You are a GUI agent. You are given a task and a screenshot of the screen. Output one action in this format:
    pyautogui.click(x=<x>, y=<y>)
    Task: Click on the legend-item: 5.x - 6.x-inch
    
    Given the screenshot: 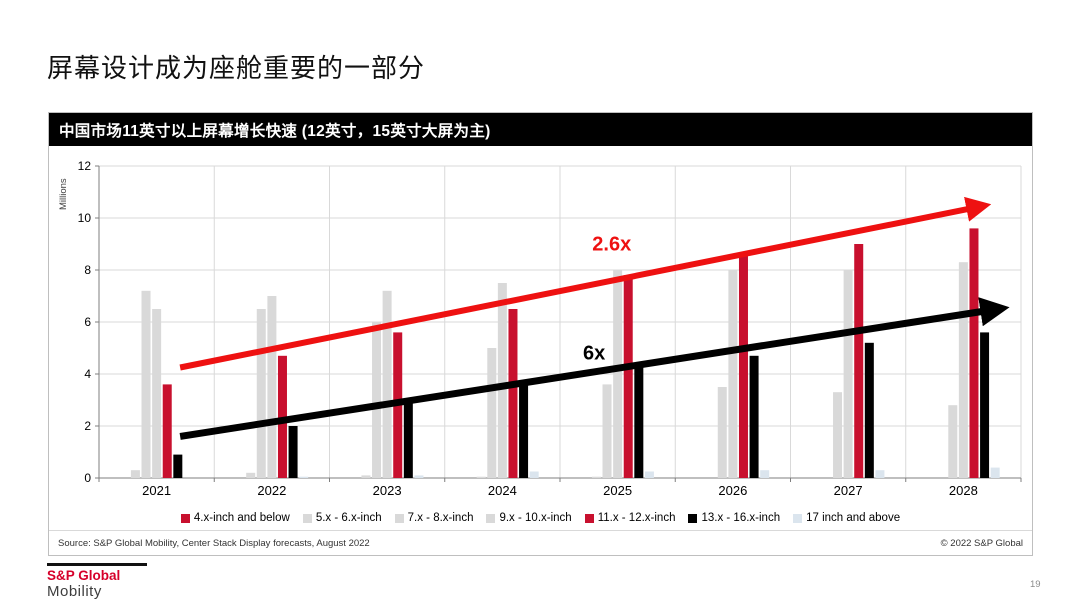 What is the action you would take?
    pyautogui.click(x=342, y=518)
    